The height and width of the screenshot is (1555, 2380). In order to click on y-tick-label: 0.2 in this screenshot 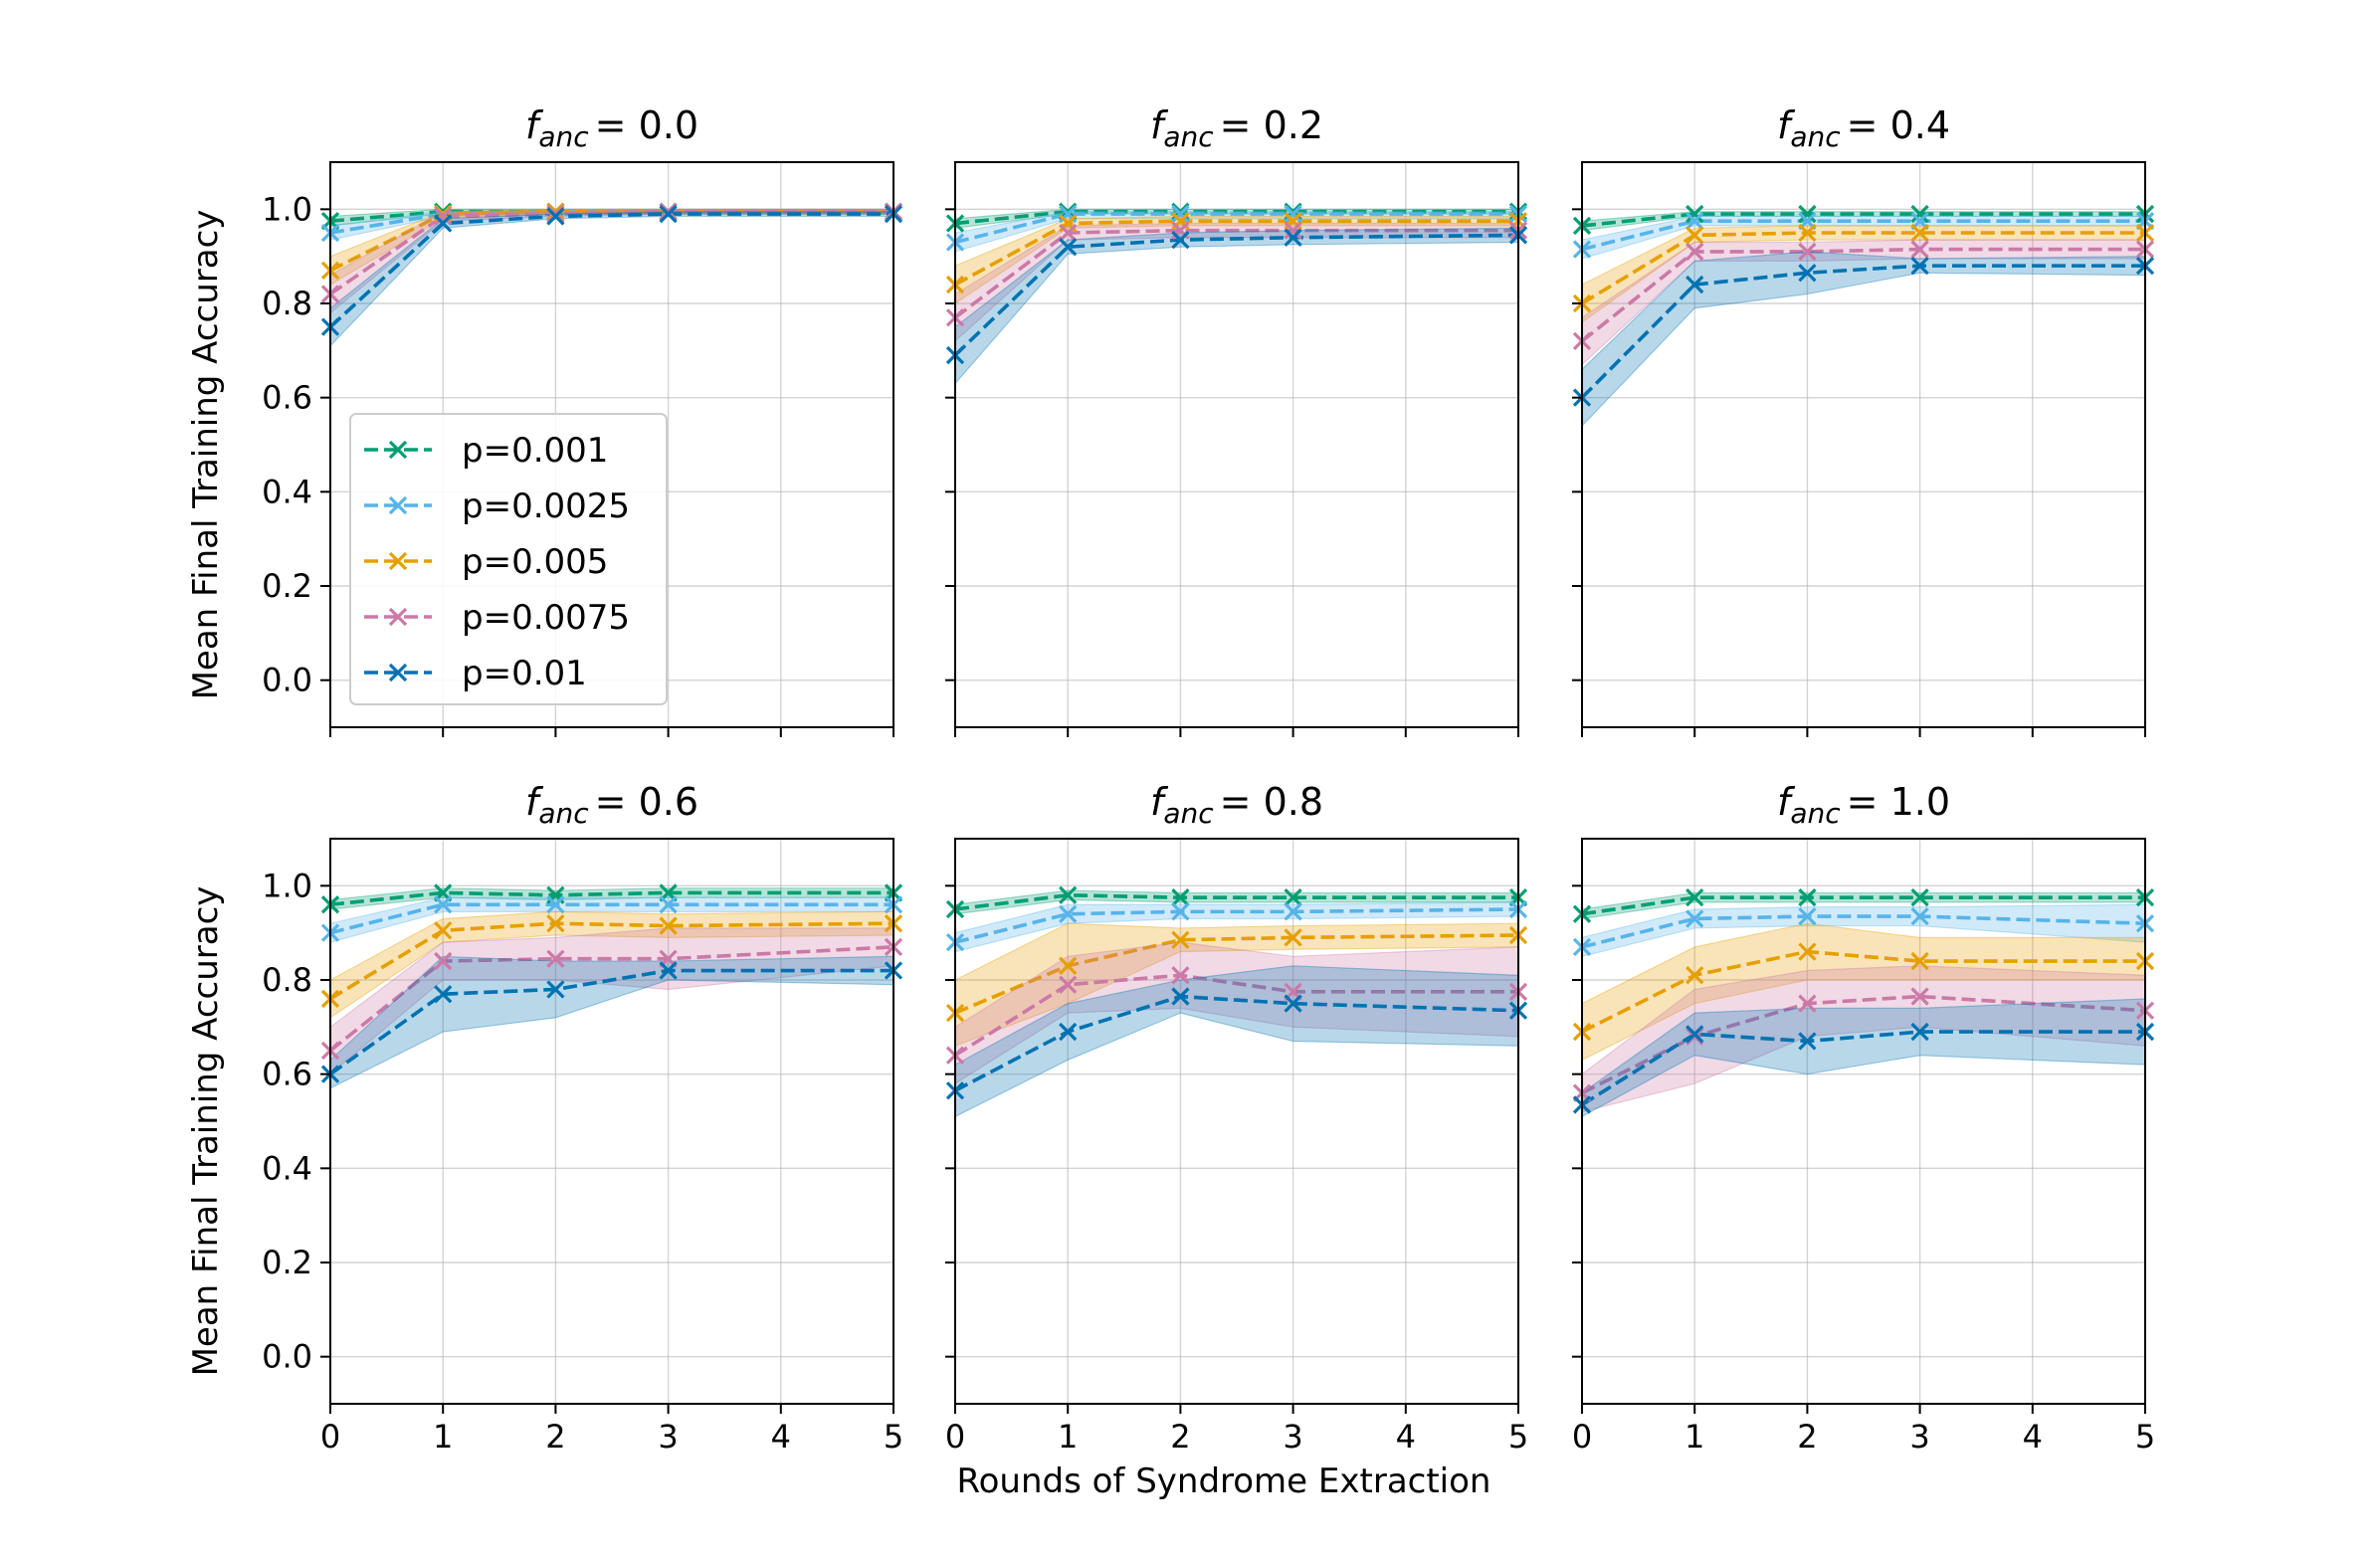, I will do `click(287, 1262)`.